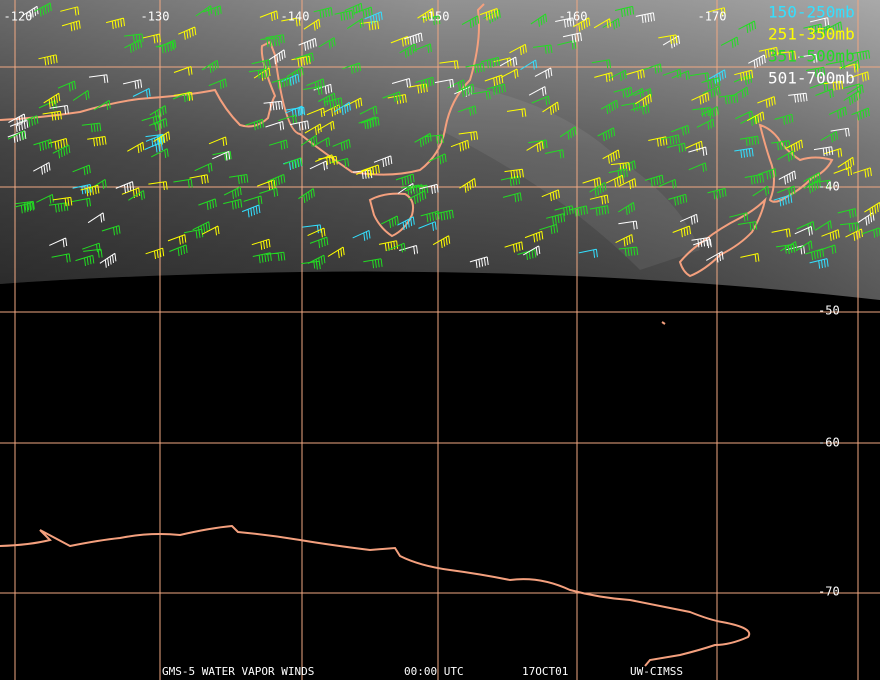 The height and width of the screenshot is (680, 880). What do you see at coordinates (435, 17) in the screenshot?
I see `longitude-label: -150` at bounding box center [435, 17].